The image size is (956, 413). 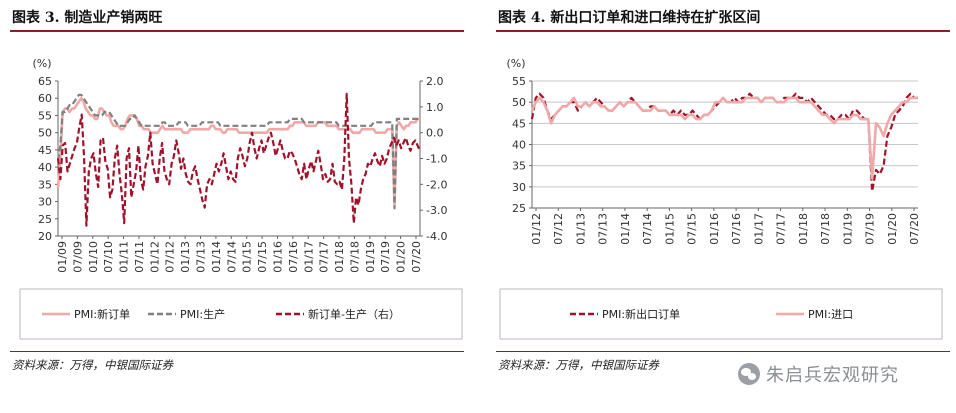 I want to click on legend-label: PMI:新订单, so click(x=102, y=314).